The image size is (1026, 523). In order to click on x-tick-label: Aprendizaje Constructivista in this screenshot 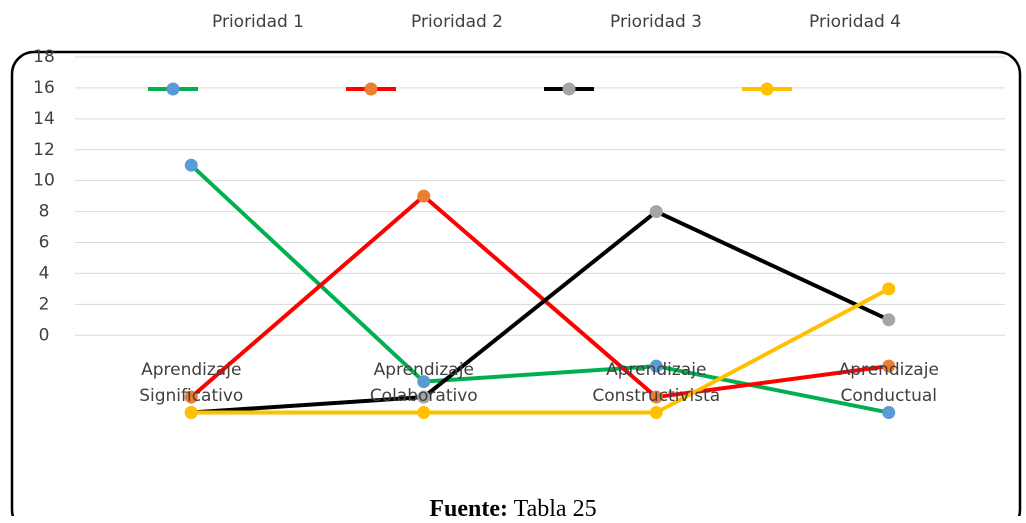, I will do `click(656, 383)`.